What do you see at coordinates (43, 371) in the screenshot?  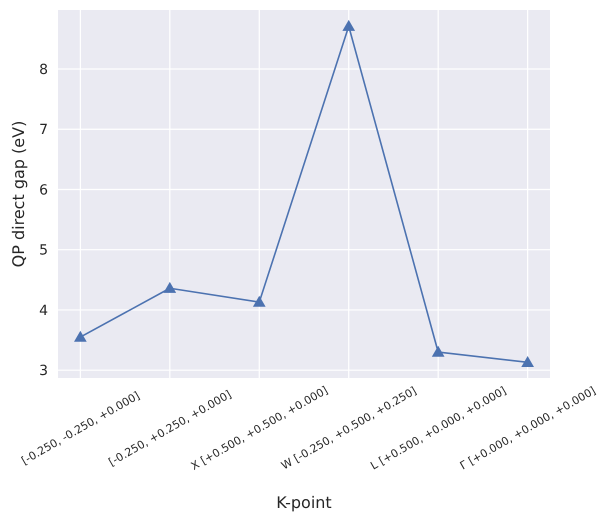 I see `y-tick-label: 3` at bounding box center [43, 371].